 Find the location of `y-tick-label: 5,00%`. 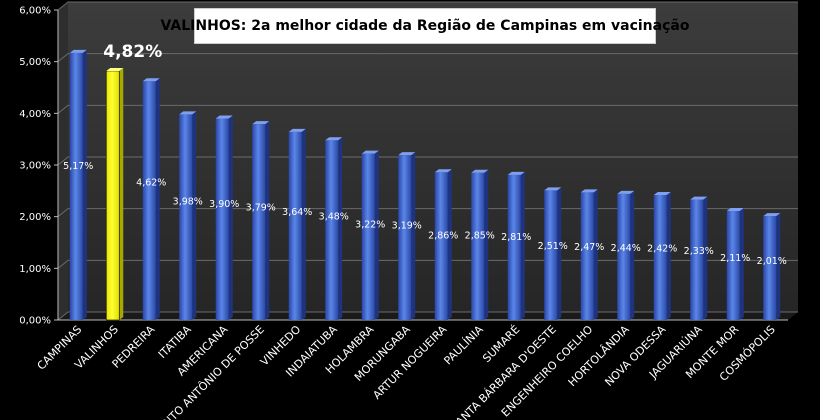

y-tick-label: 5,00% is located at coordinates (35, 62).